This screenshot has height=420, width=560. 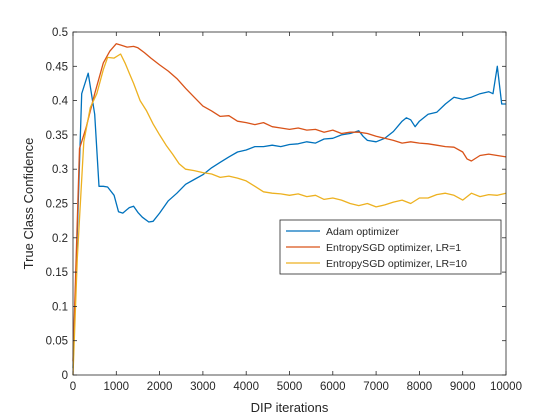 I want to click on x-tick-label: 7000, so click(x=376, y=387).